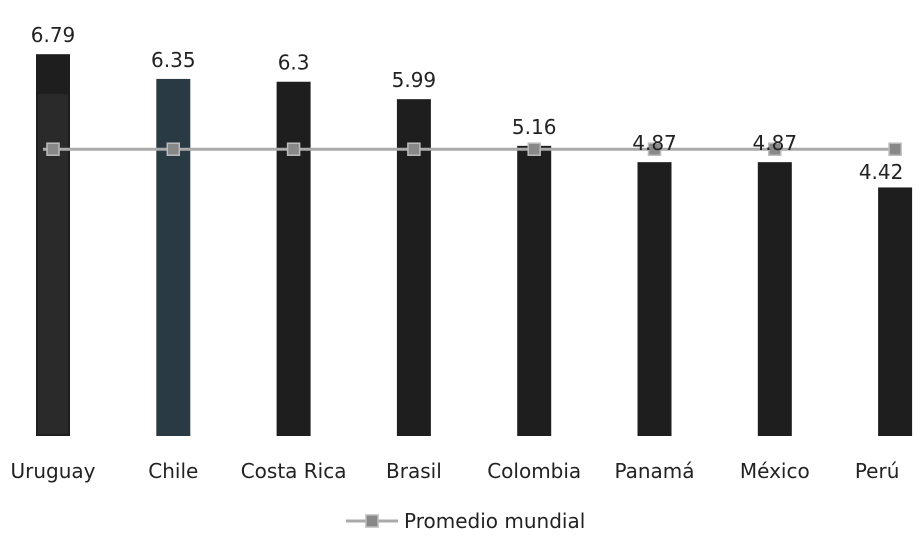 This screenshot has height=536, width=922. What do you see at coordinates (774, 299) in the screenshot?
I see `bar-méxico` at bounding box center [774, 299].